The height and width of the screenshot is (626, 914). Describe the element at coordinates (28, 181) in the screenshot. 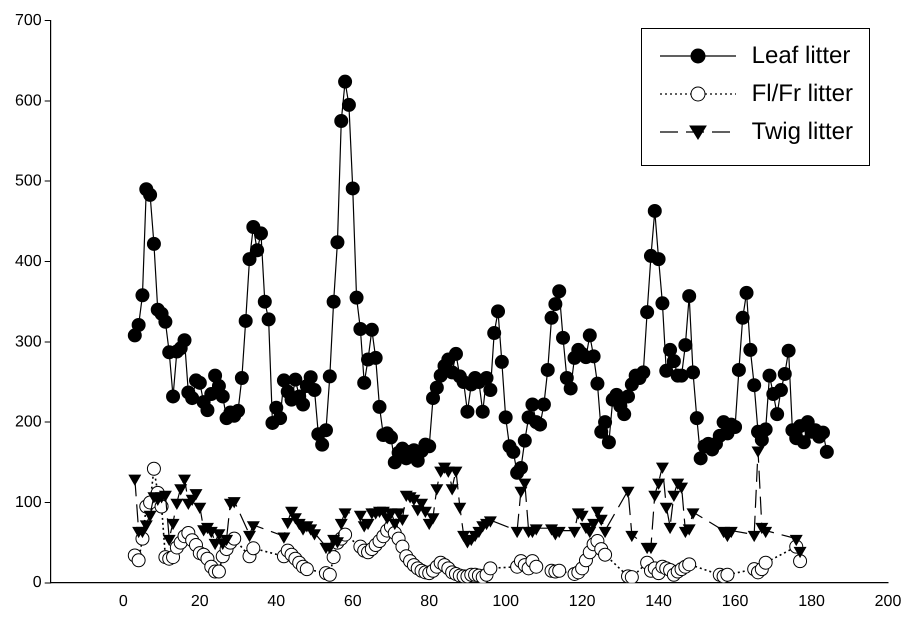

I see `y-tick-label: 500` at that location.